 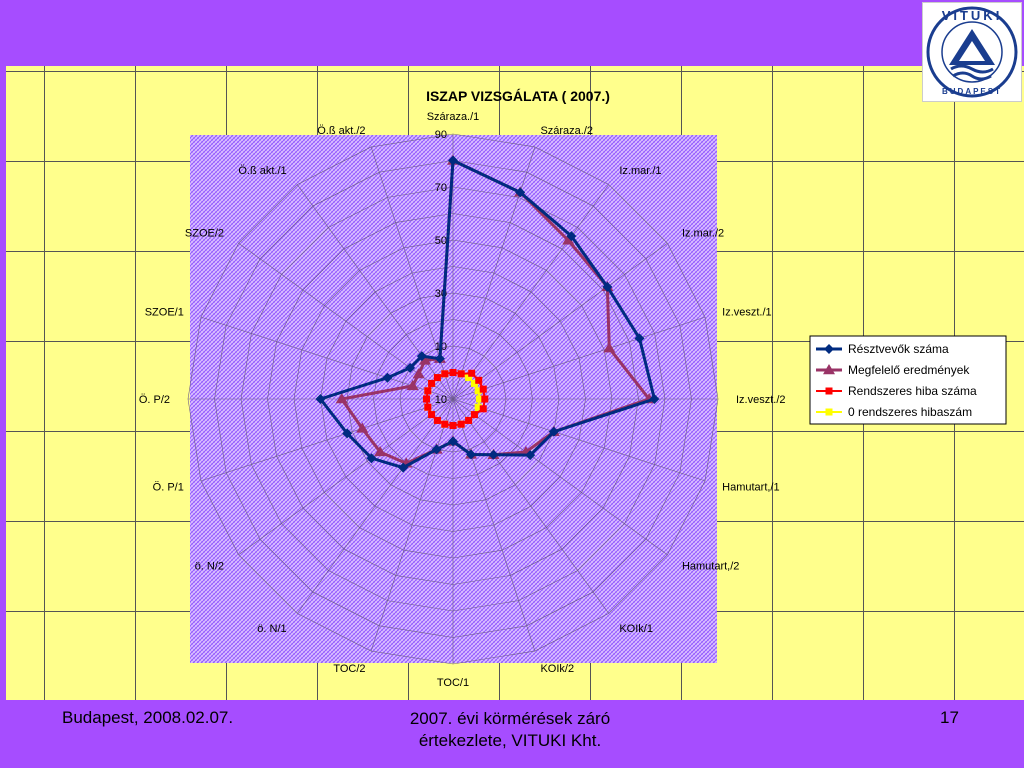 What do you see at coordinates (896, 391) in the screenshot?
I see `legend-entry: Rendszeres hiba száma` at bounding box center [896, 391].